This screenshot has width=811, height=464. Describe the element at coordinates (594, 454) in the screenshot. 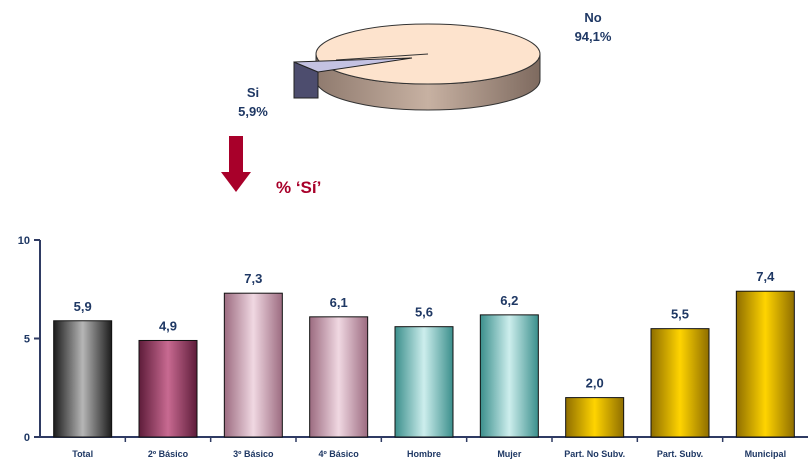

I see `x-category-label: Part. No Subv.` at that location.